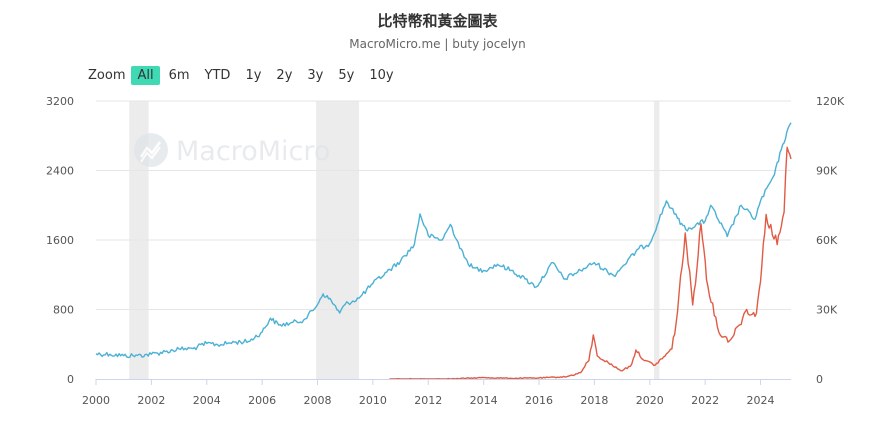 The height and width of the screenshot is (431, 875). What do you see at coordinates (381, 75) in the screenshot?
I see `zoom-10y-button: 10y` at bounding box center [381, 75].